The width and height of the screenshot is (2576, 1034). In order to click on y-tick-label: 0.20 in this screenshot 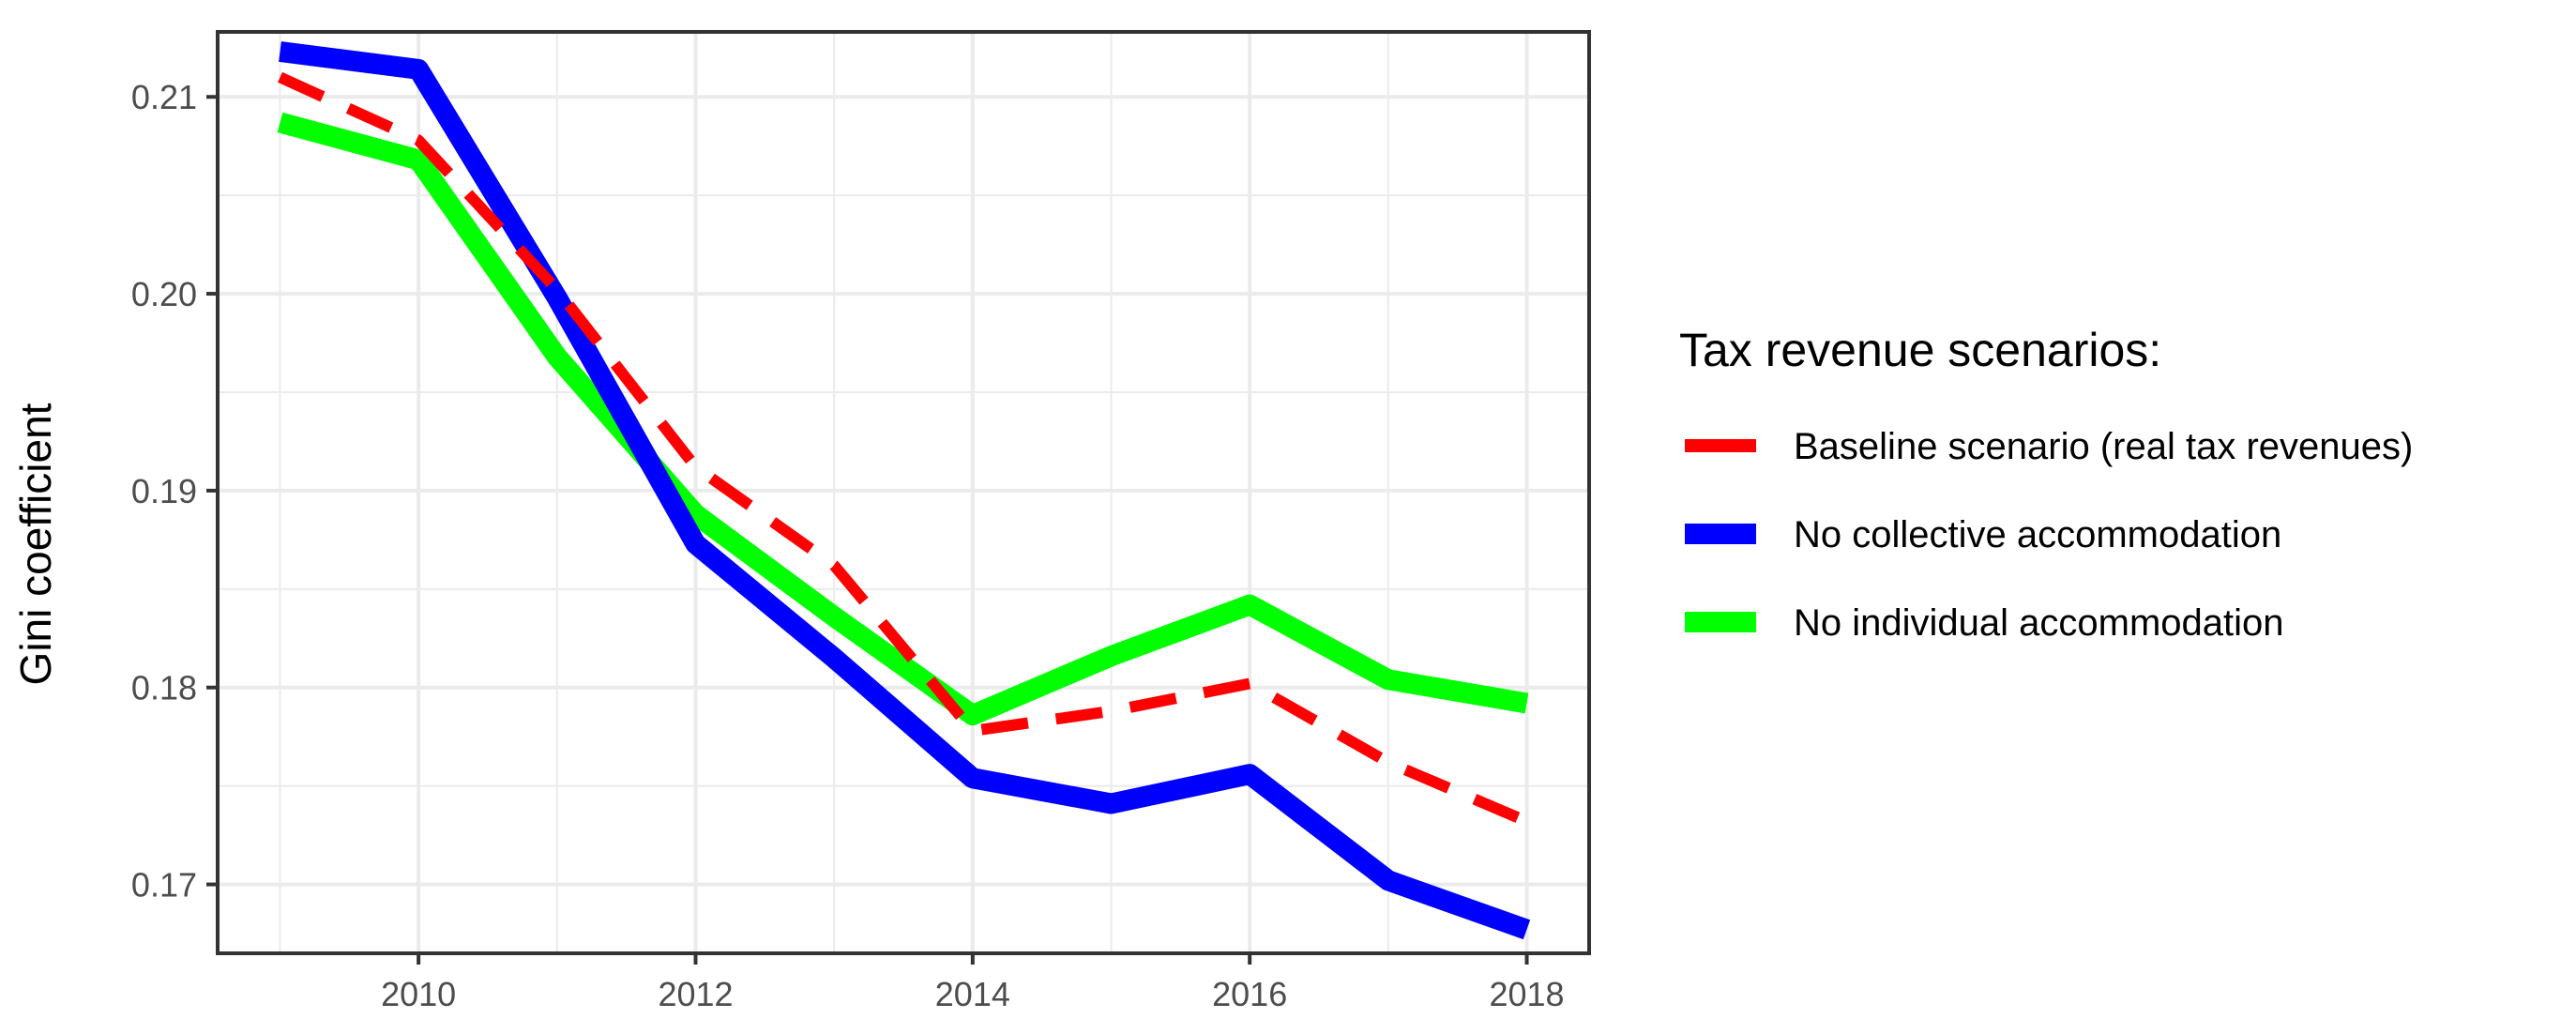, I will do `click(164, 294)`.